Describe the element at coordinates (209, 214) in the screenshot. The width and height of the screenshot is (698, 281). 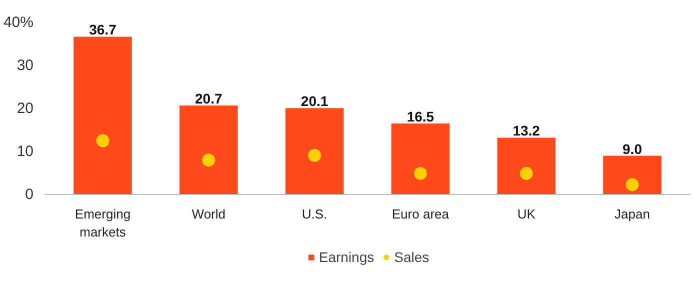
I see `x-tick-label: World` at that location.